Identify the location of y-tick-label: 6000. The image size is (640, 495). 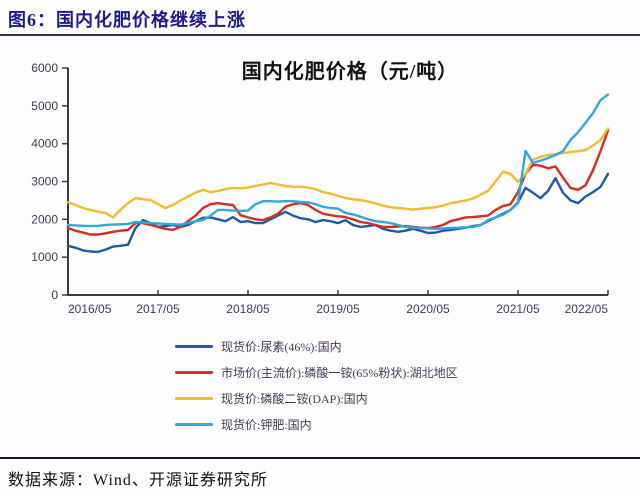
(44, 68).